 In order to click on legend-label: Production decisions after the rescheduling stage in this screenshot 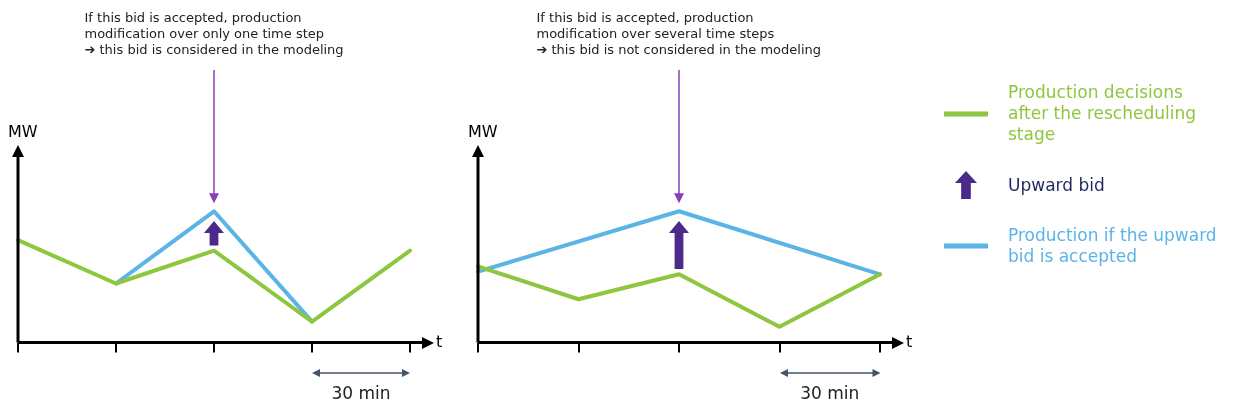, I will do `click(1102, 113)`.